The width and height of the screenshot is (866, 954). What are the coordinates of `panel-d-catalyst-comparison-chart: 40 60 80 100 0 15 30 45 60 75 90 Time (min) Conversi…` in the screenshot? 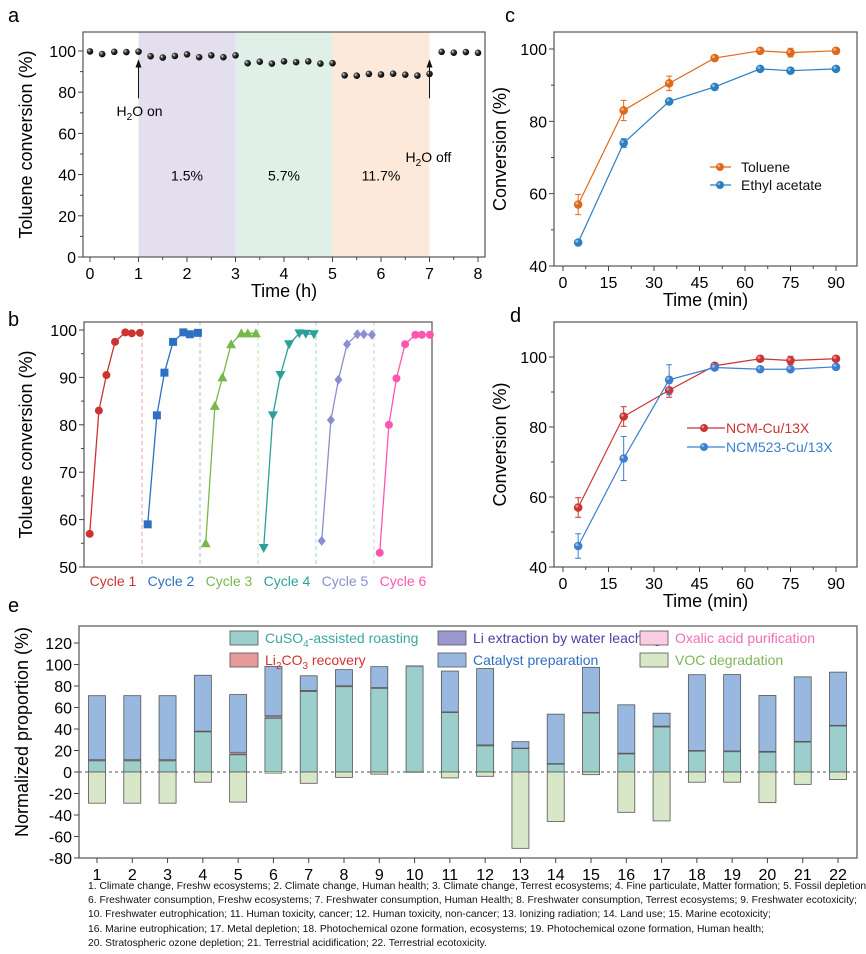 It's located at (674, 458).